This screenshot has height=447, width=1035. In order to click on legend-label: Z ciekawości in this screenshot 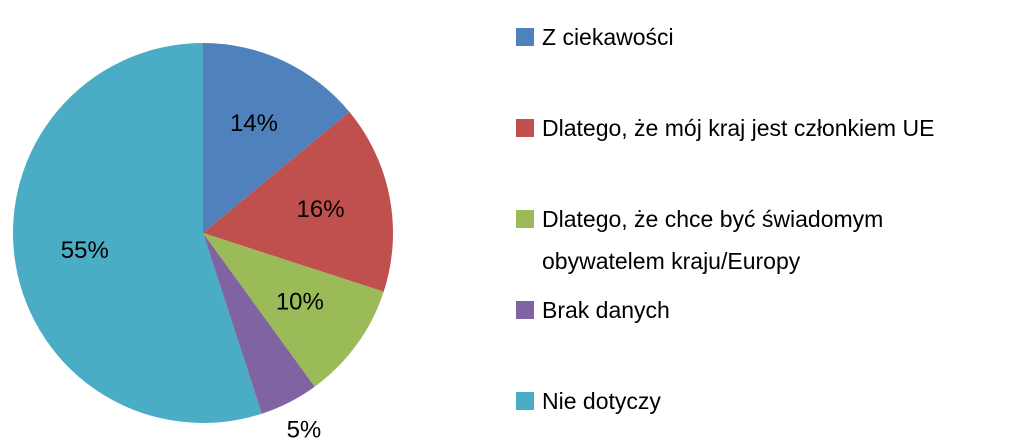, I will do `click(608, 37)`.